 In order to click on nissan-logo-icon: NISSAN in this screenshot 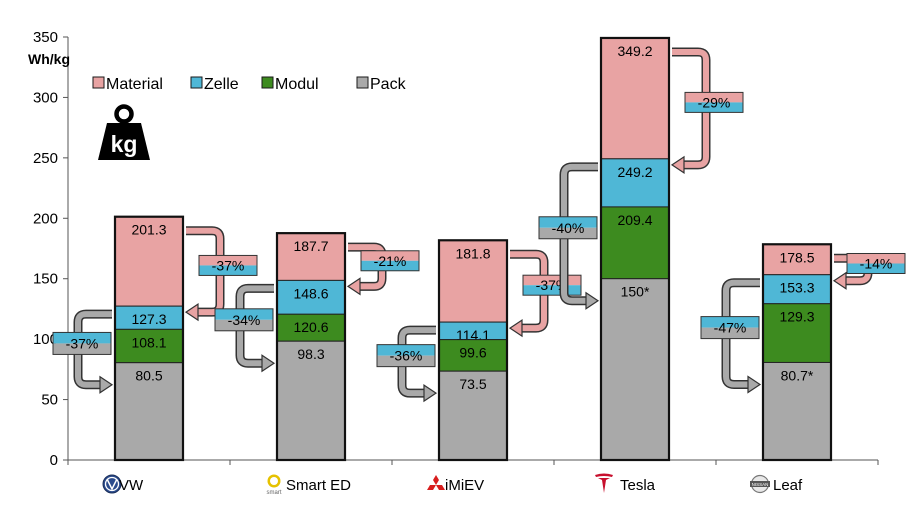, I will do `click(760, 484)`.